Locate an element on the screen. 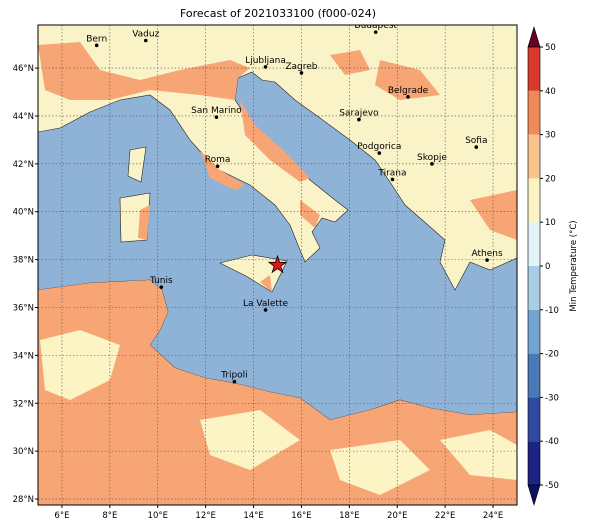 The width and height of the screenshot is (592, 529). city-label: Tirana is located at coordinates (391, 173).